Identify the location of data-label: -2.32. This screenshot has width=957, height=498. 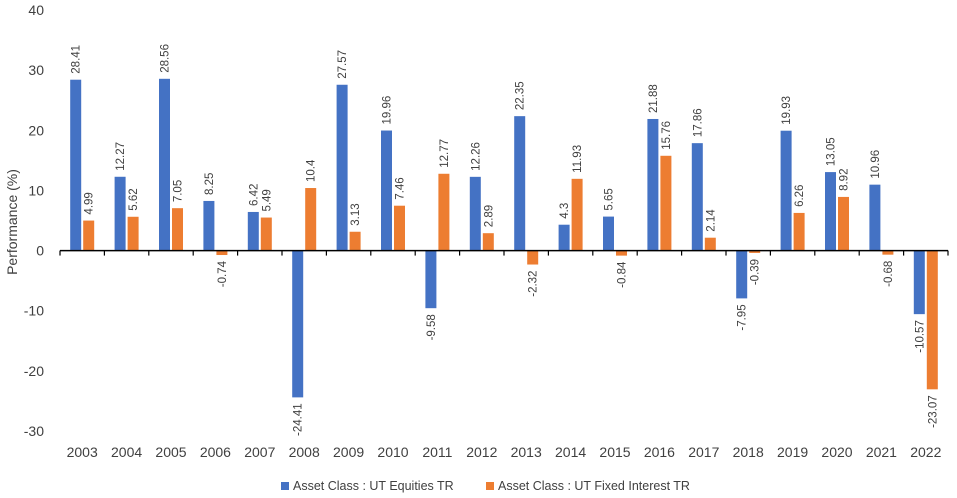
(534, 284).